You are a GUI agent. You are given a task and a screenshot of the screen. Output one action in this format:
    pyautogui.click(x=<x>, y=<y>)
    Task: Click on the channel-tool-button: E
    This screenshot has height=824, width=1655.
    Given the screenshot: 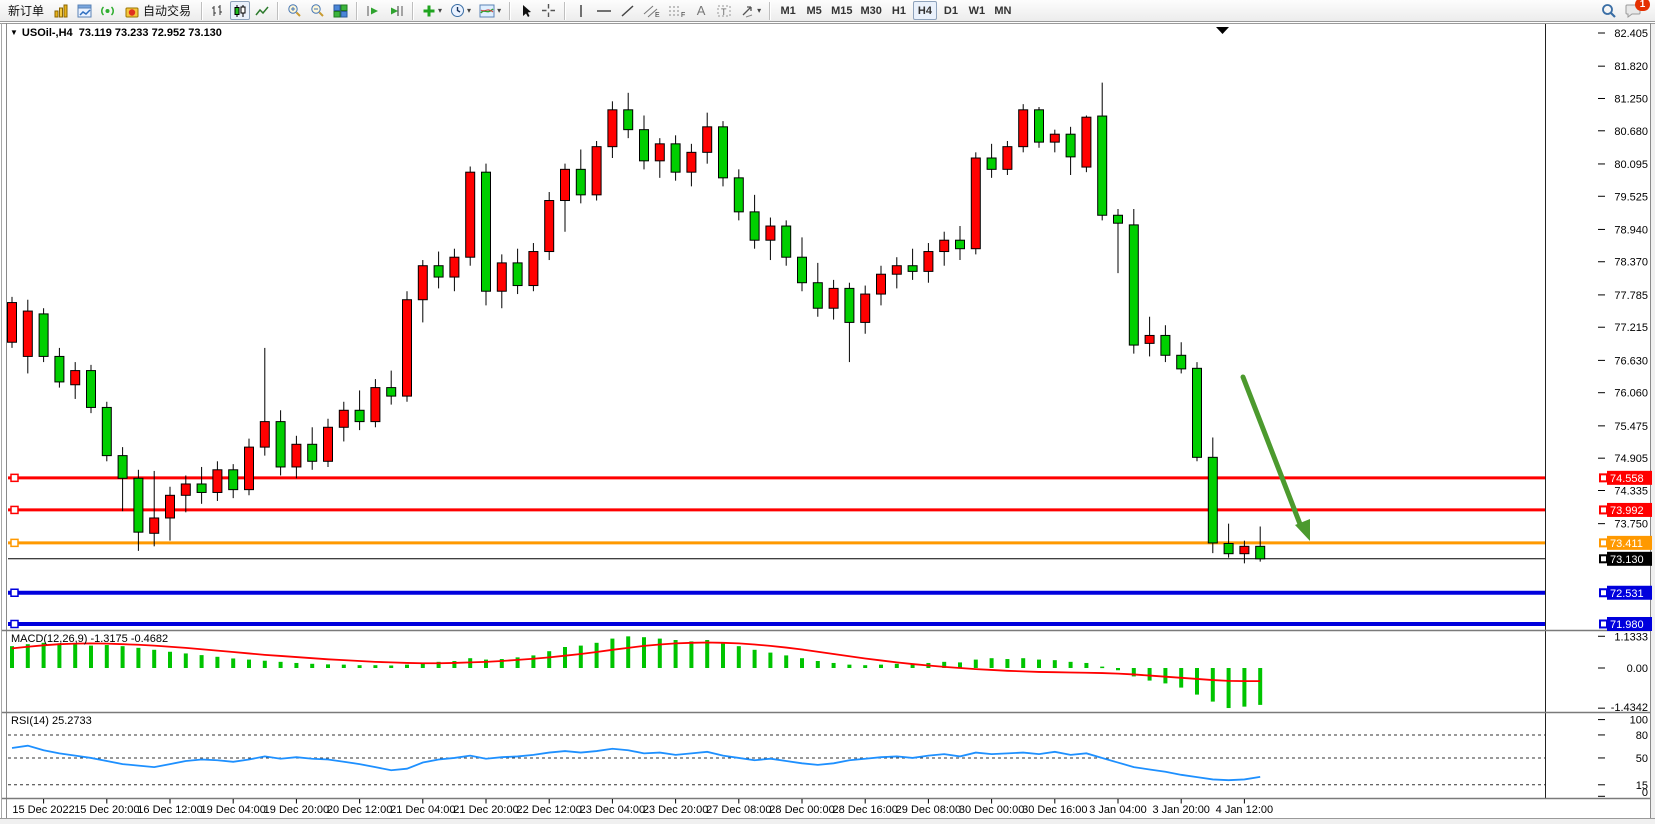 What is the action you would take?
    pyautogui.click(x=651, y=10)
    